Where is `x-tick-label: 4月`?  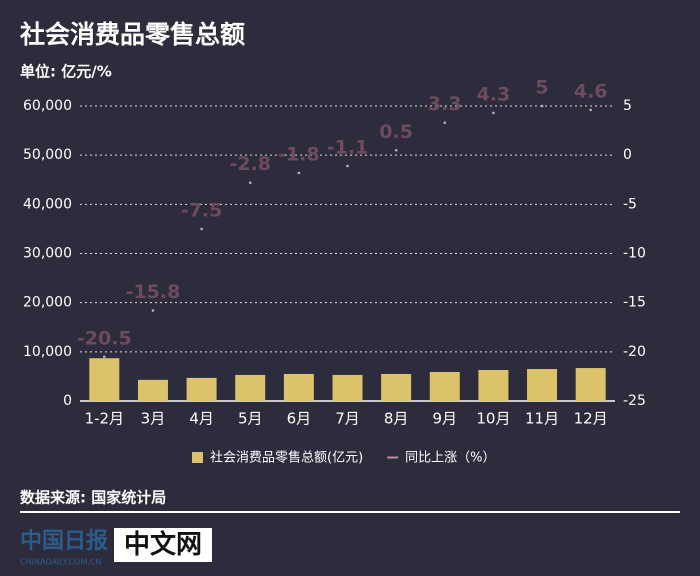
x-tick-label: 4月 is located at coordinates (201, 419).